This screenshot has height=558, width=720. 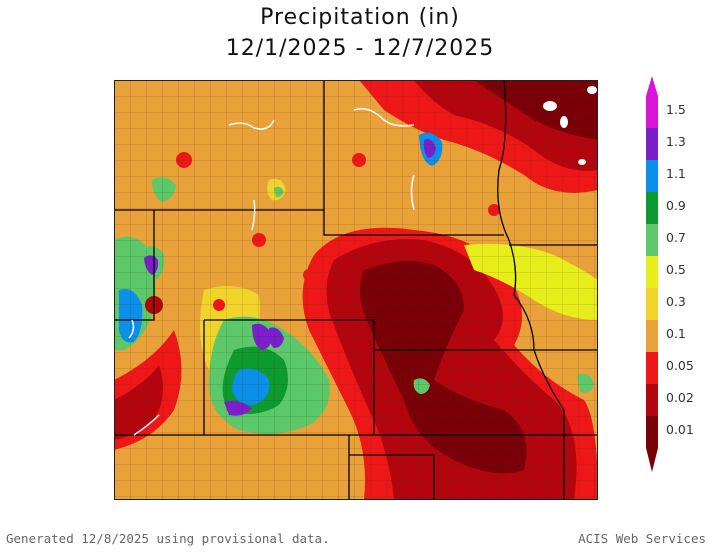 What do you see at coordinates (680, 365) in the screenshot?
I see `legend-tick-label: 0.05` at bounding box center [680, 365].